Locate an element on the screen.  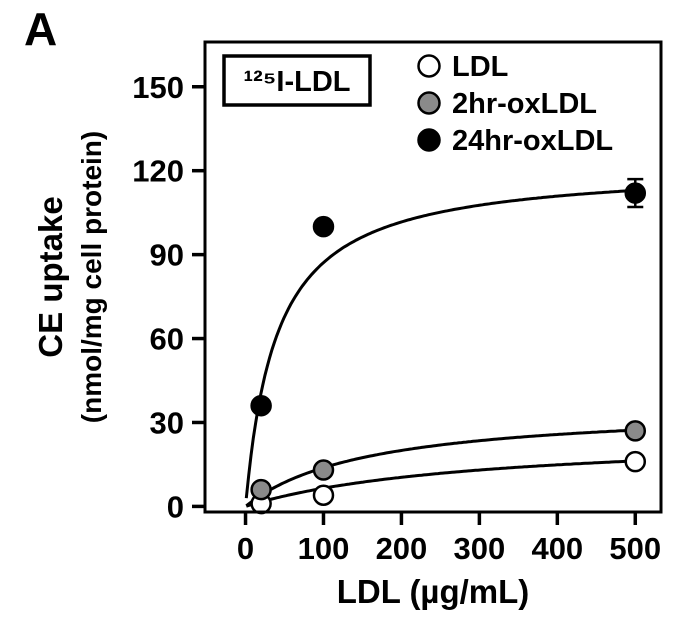
annotation-box is located at coordinates (297, 80).